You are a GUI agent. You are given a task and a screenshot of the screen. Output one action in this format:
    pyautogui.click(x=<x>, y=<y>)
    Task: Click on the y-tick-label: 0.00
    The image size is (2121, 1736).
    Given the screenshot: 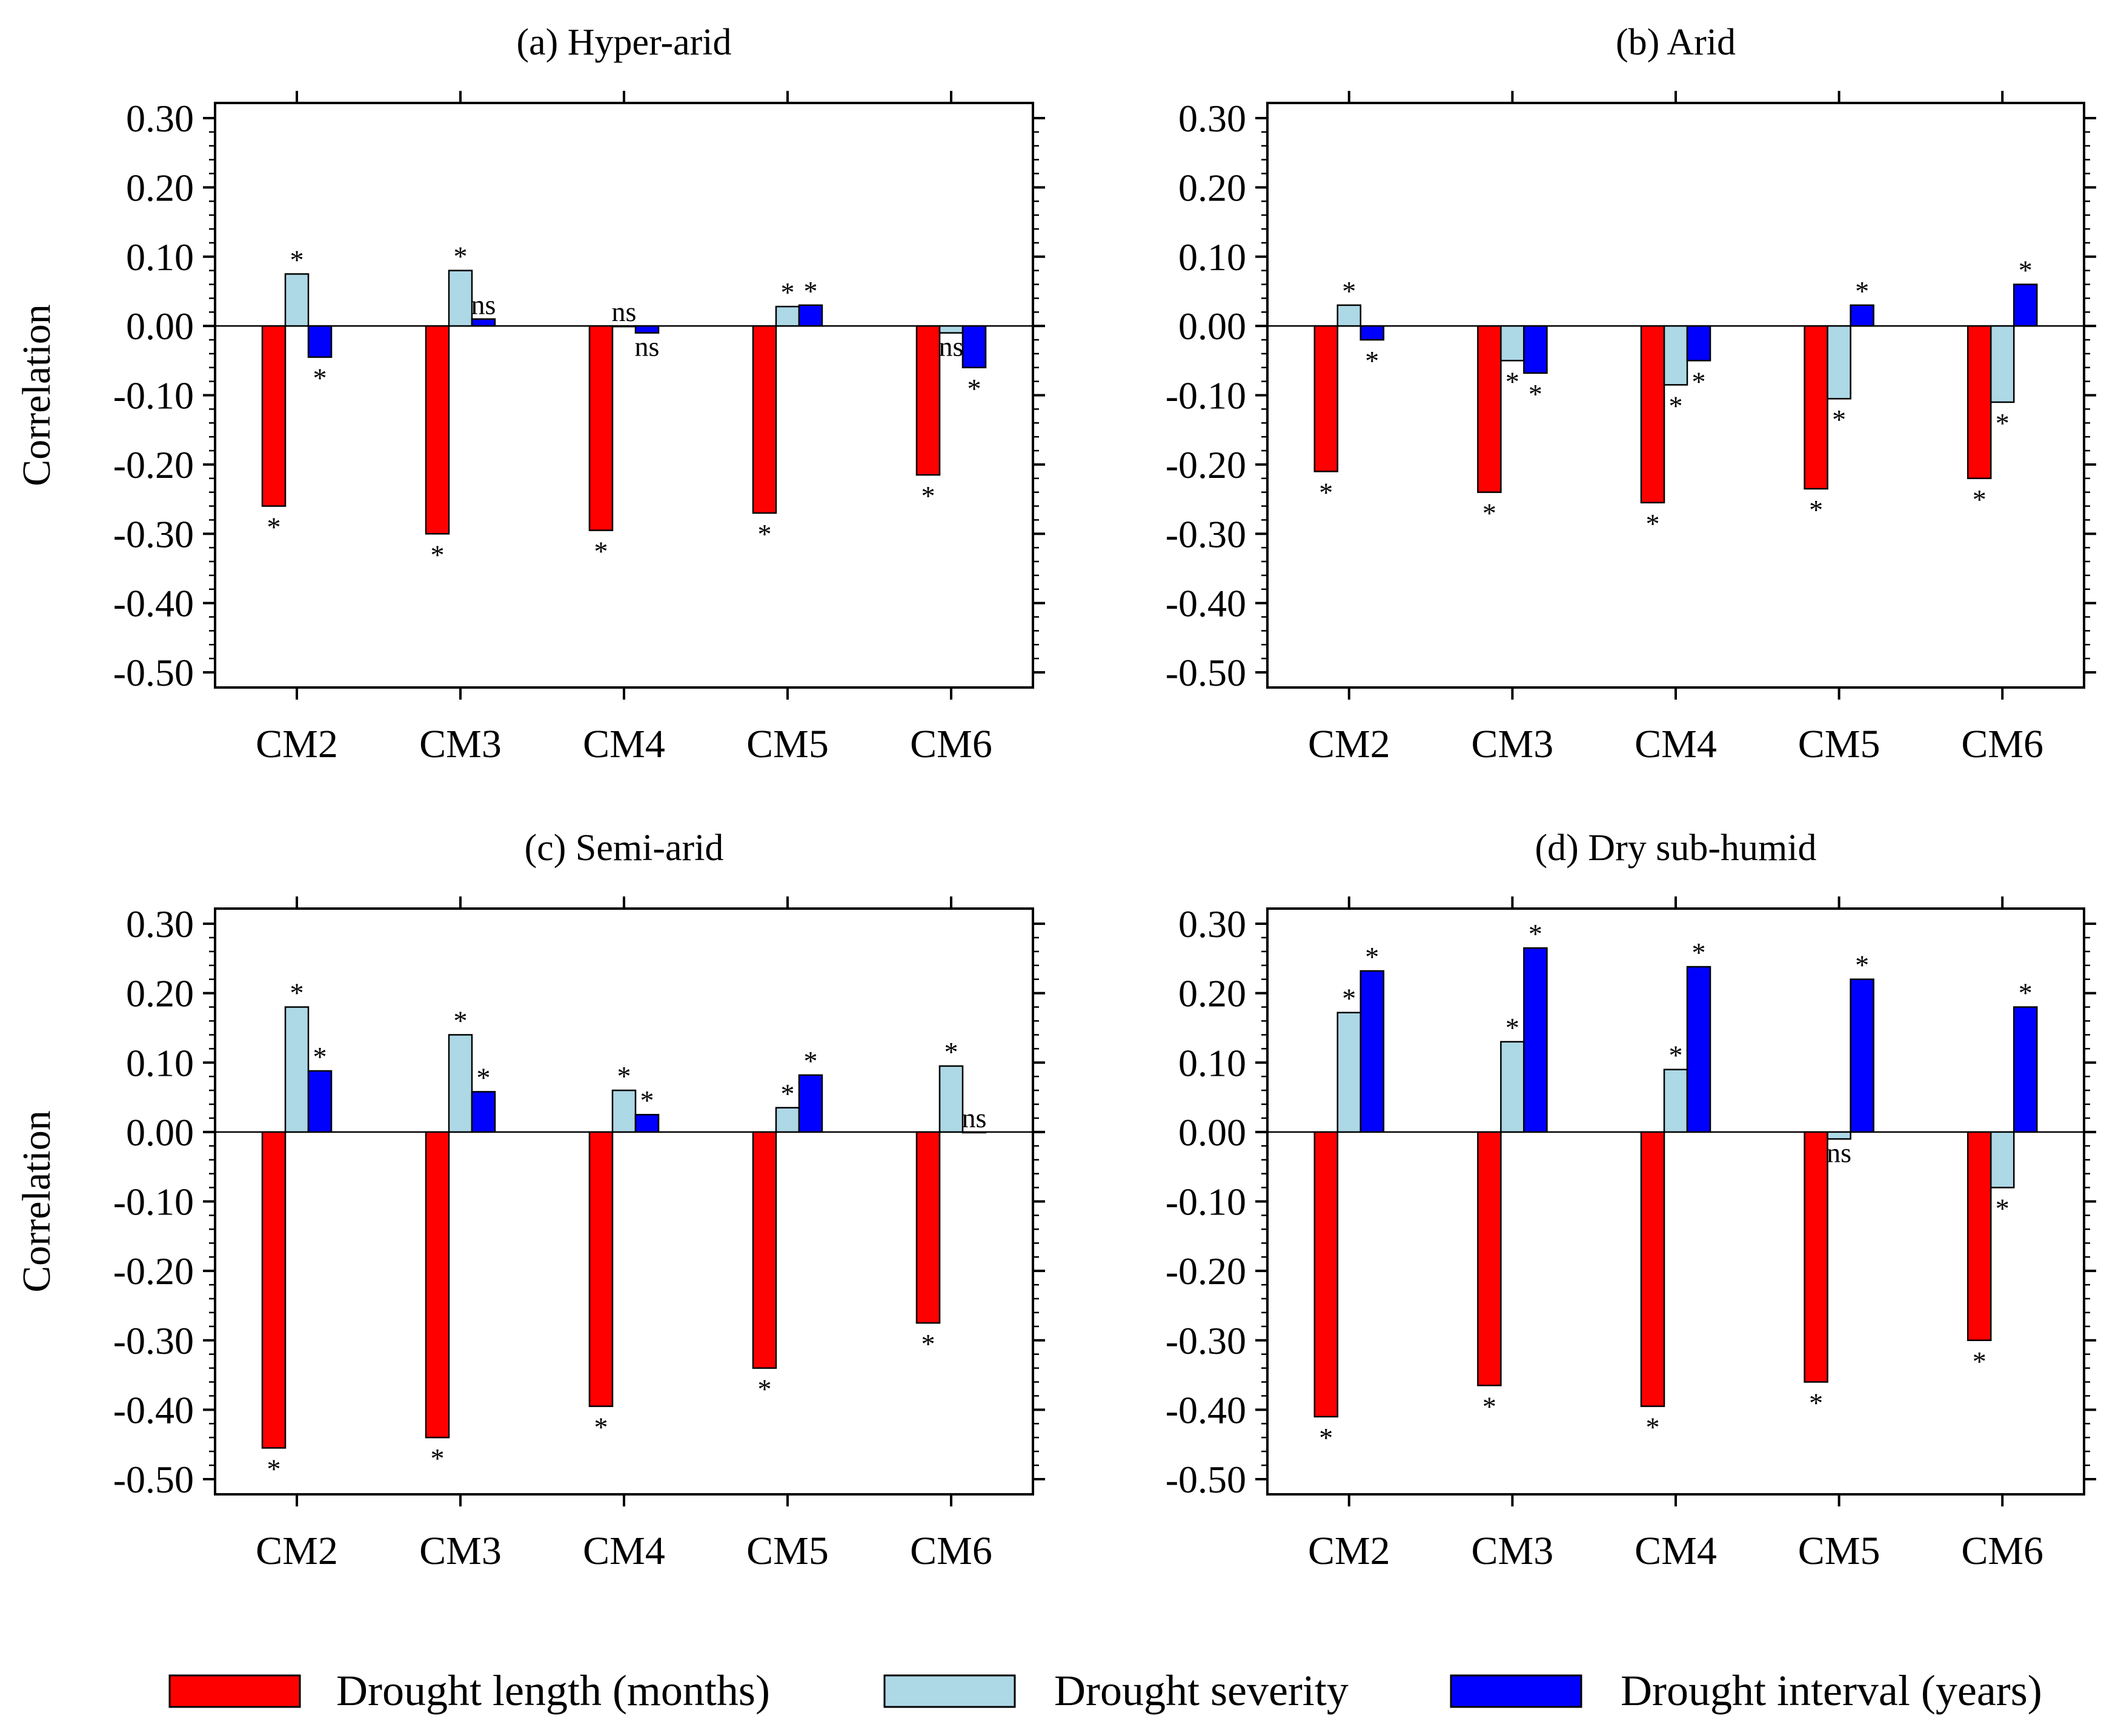 What is the action you would take?
    pyautogui.click(x=1212, y=326)
    